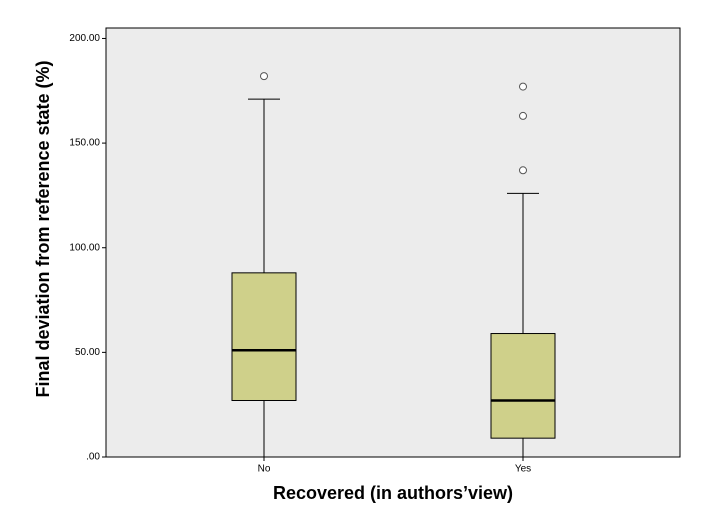 The image size is (727, 519). I want to click on x-tick-label: Yes, so click(523, 469).